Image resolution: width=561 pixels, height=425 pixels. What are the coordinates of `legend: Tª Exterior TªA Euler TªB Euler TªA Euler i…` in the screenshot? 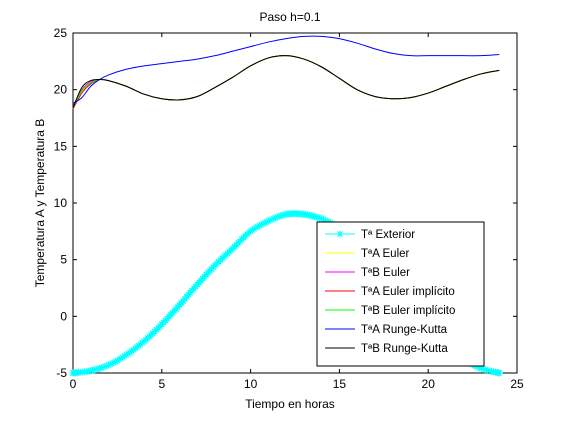 It's located at (400, 294).